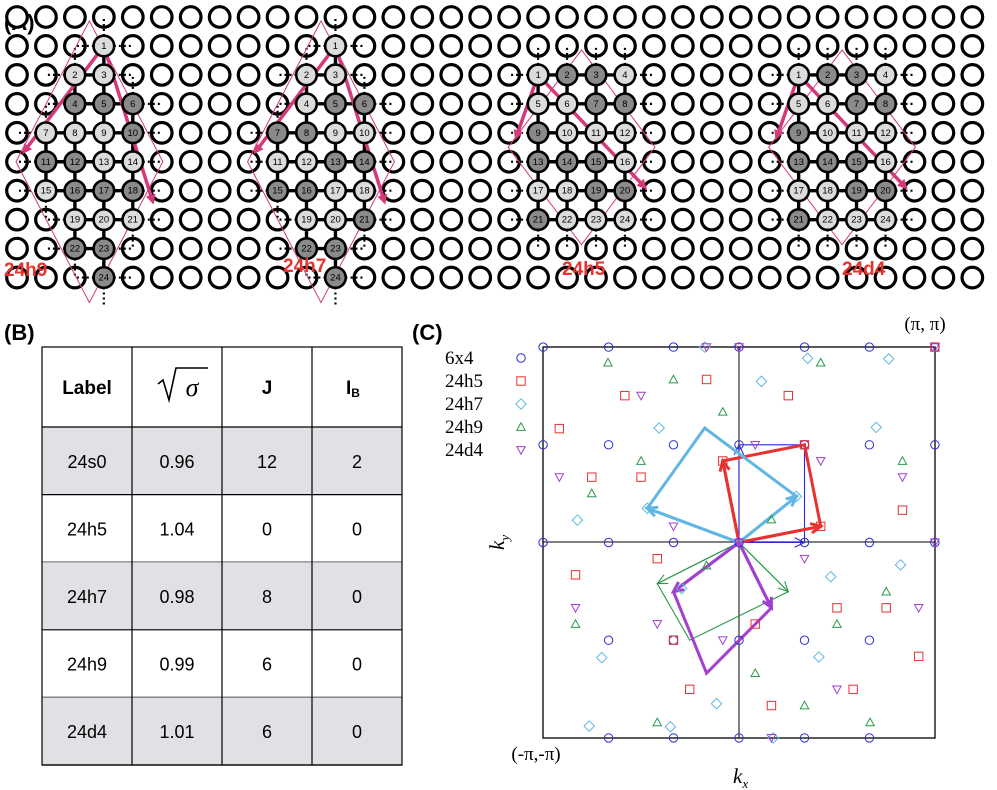 The image size is (997, 790). What do you see at coordinates (103, 46) in the screenshot?
I see `site-number: 1` at bounding box center [103, 46].